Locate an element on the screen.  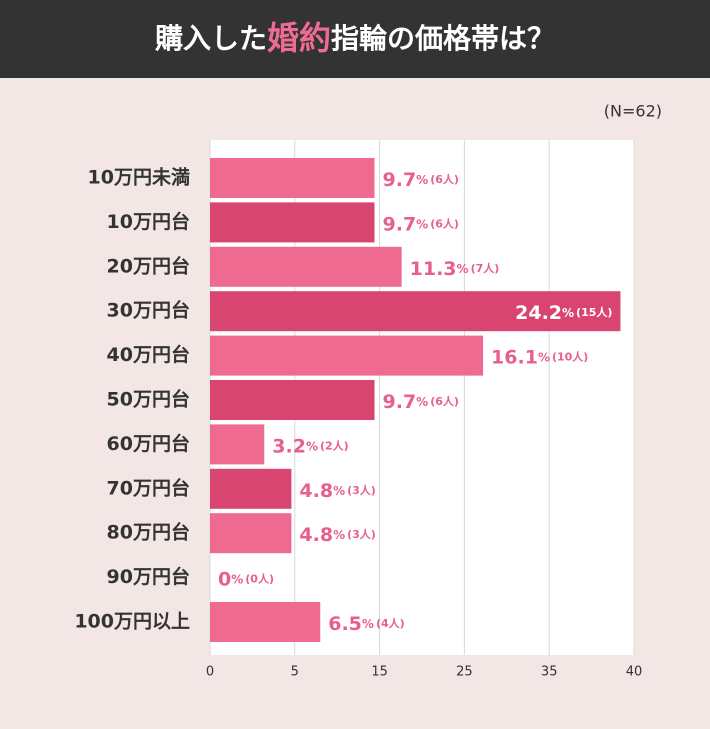
value-number: 24.2 is located at coordinates (538, 313).